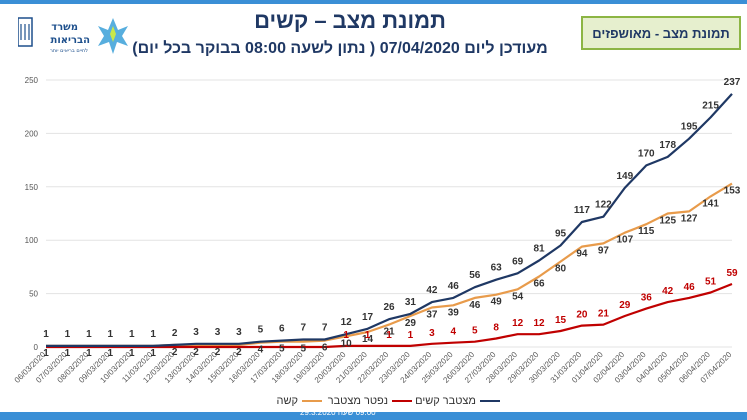 This screenshot has height=420, width=747. I want to click on legend-item-cumulative-severe: מצטבר קשים, so click(457, 401).